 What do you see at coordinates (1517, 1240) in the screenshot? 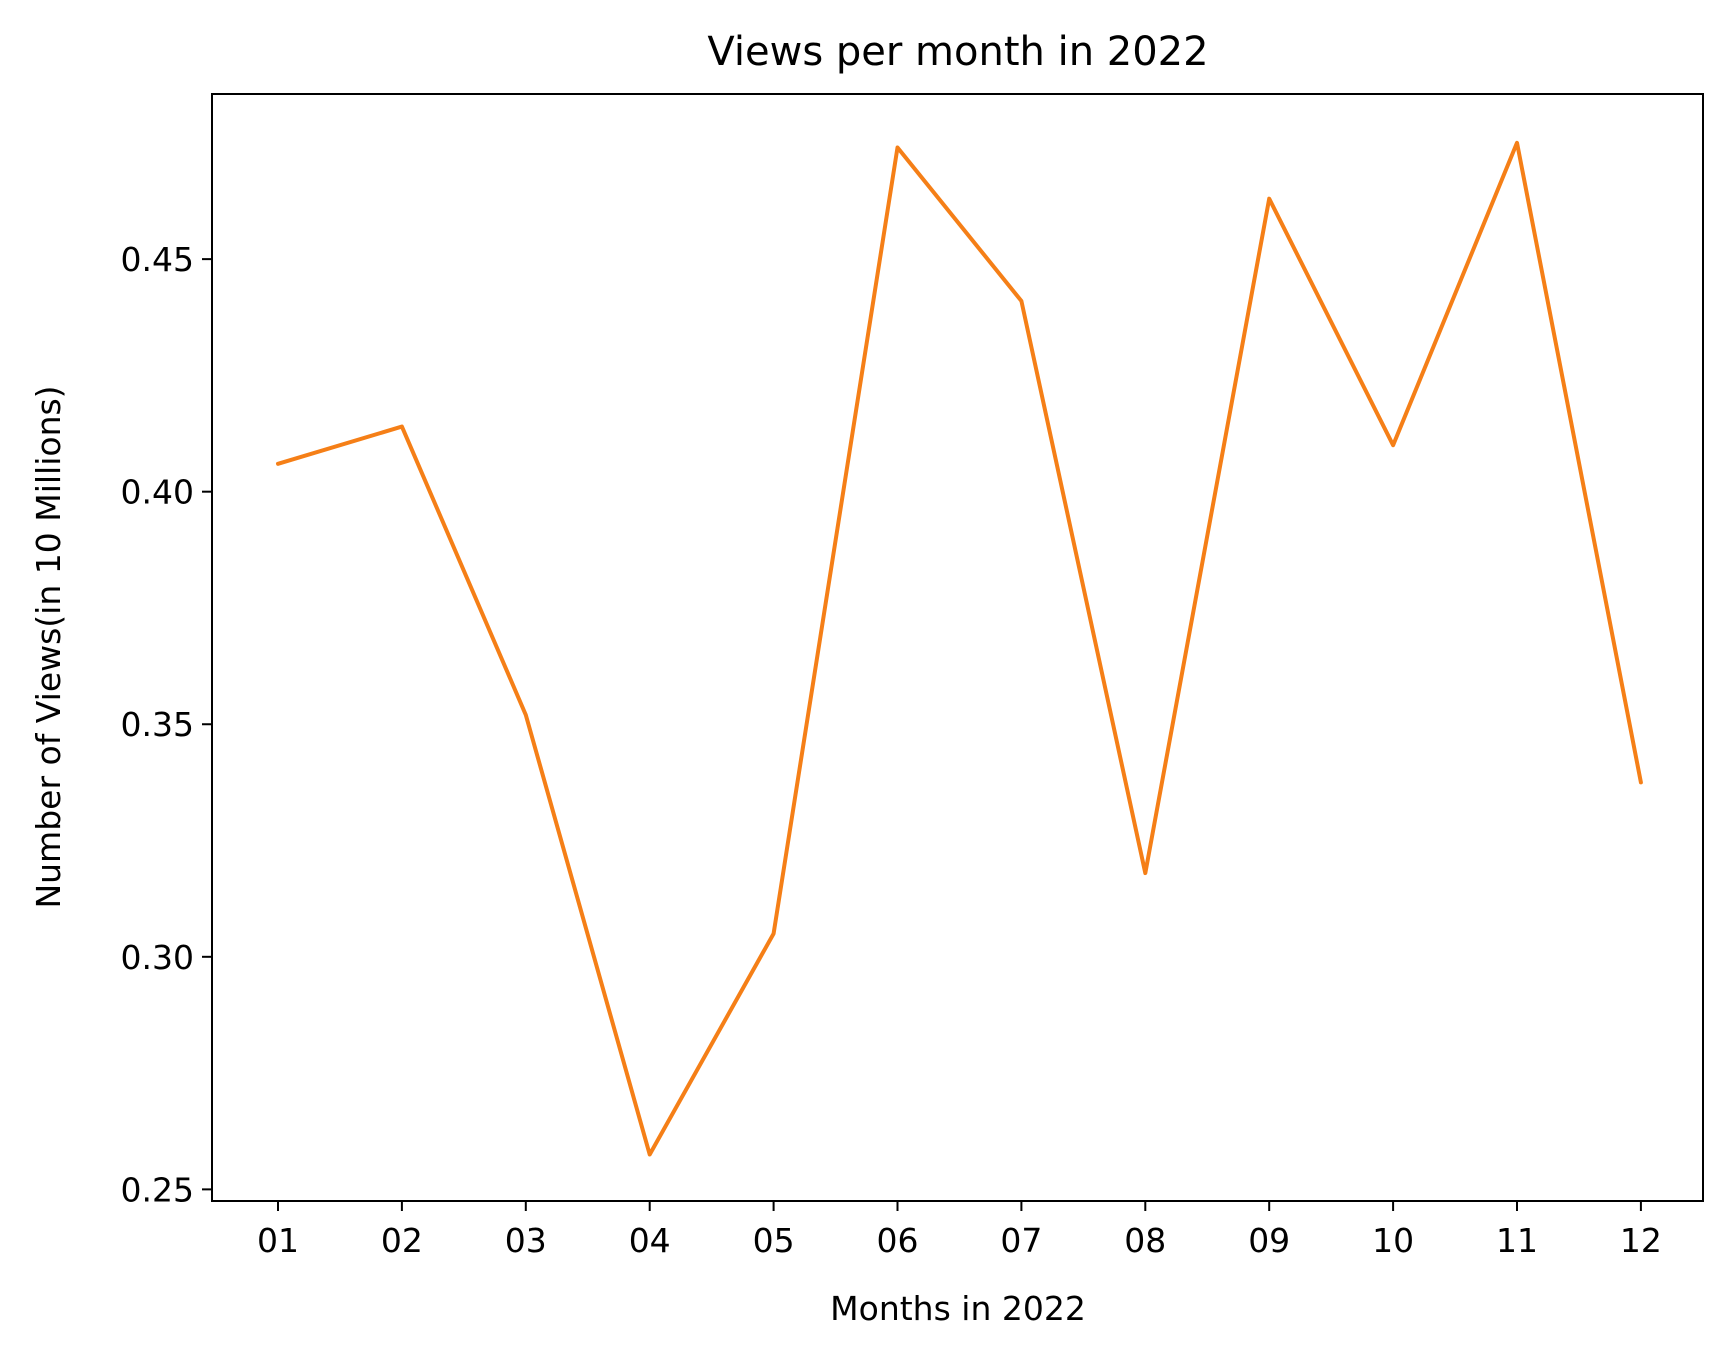
I see `x-tick-label: 11` at bounding box center [1517, 1240].